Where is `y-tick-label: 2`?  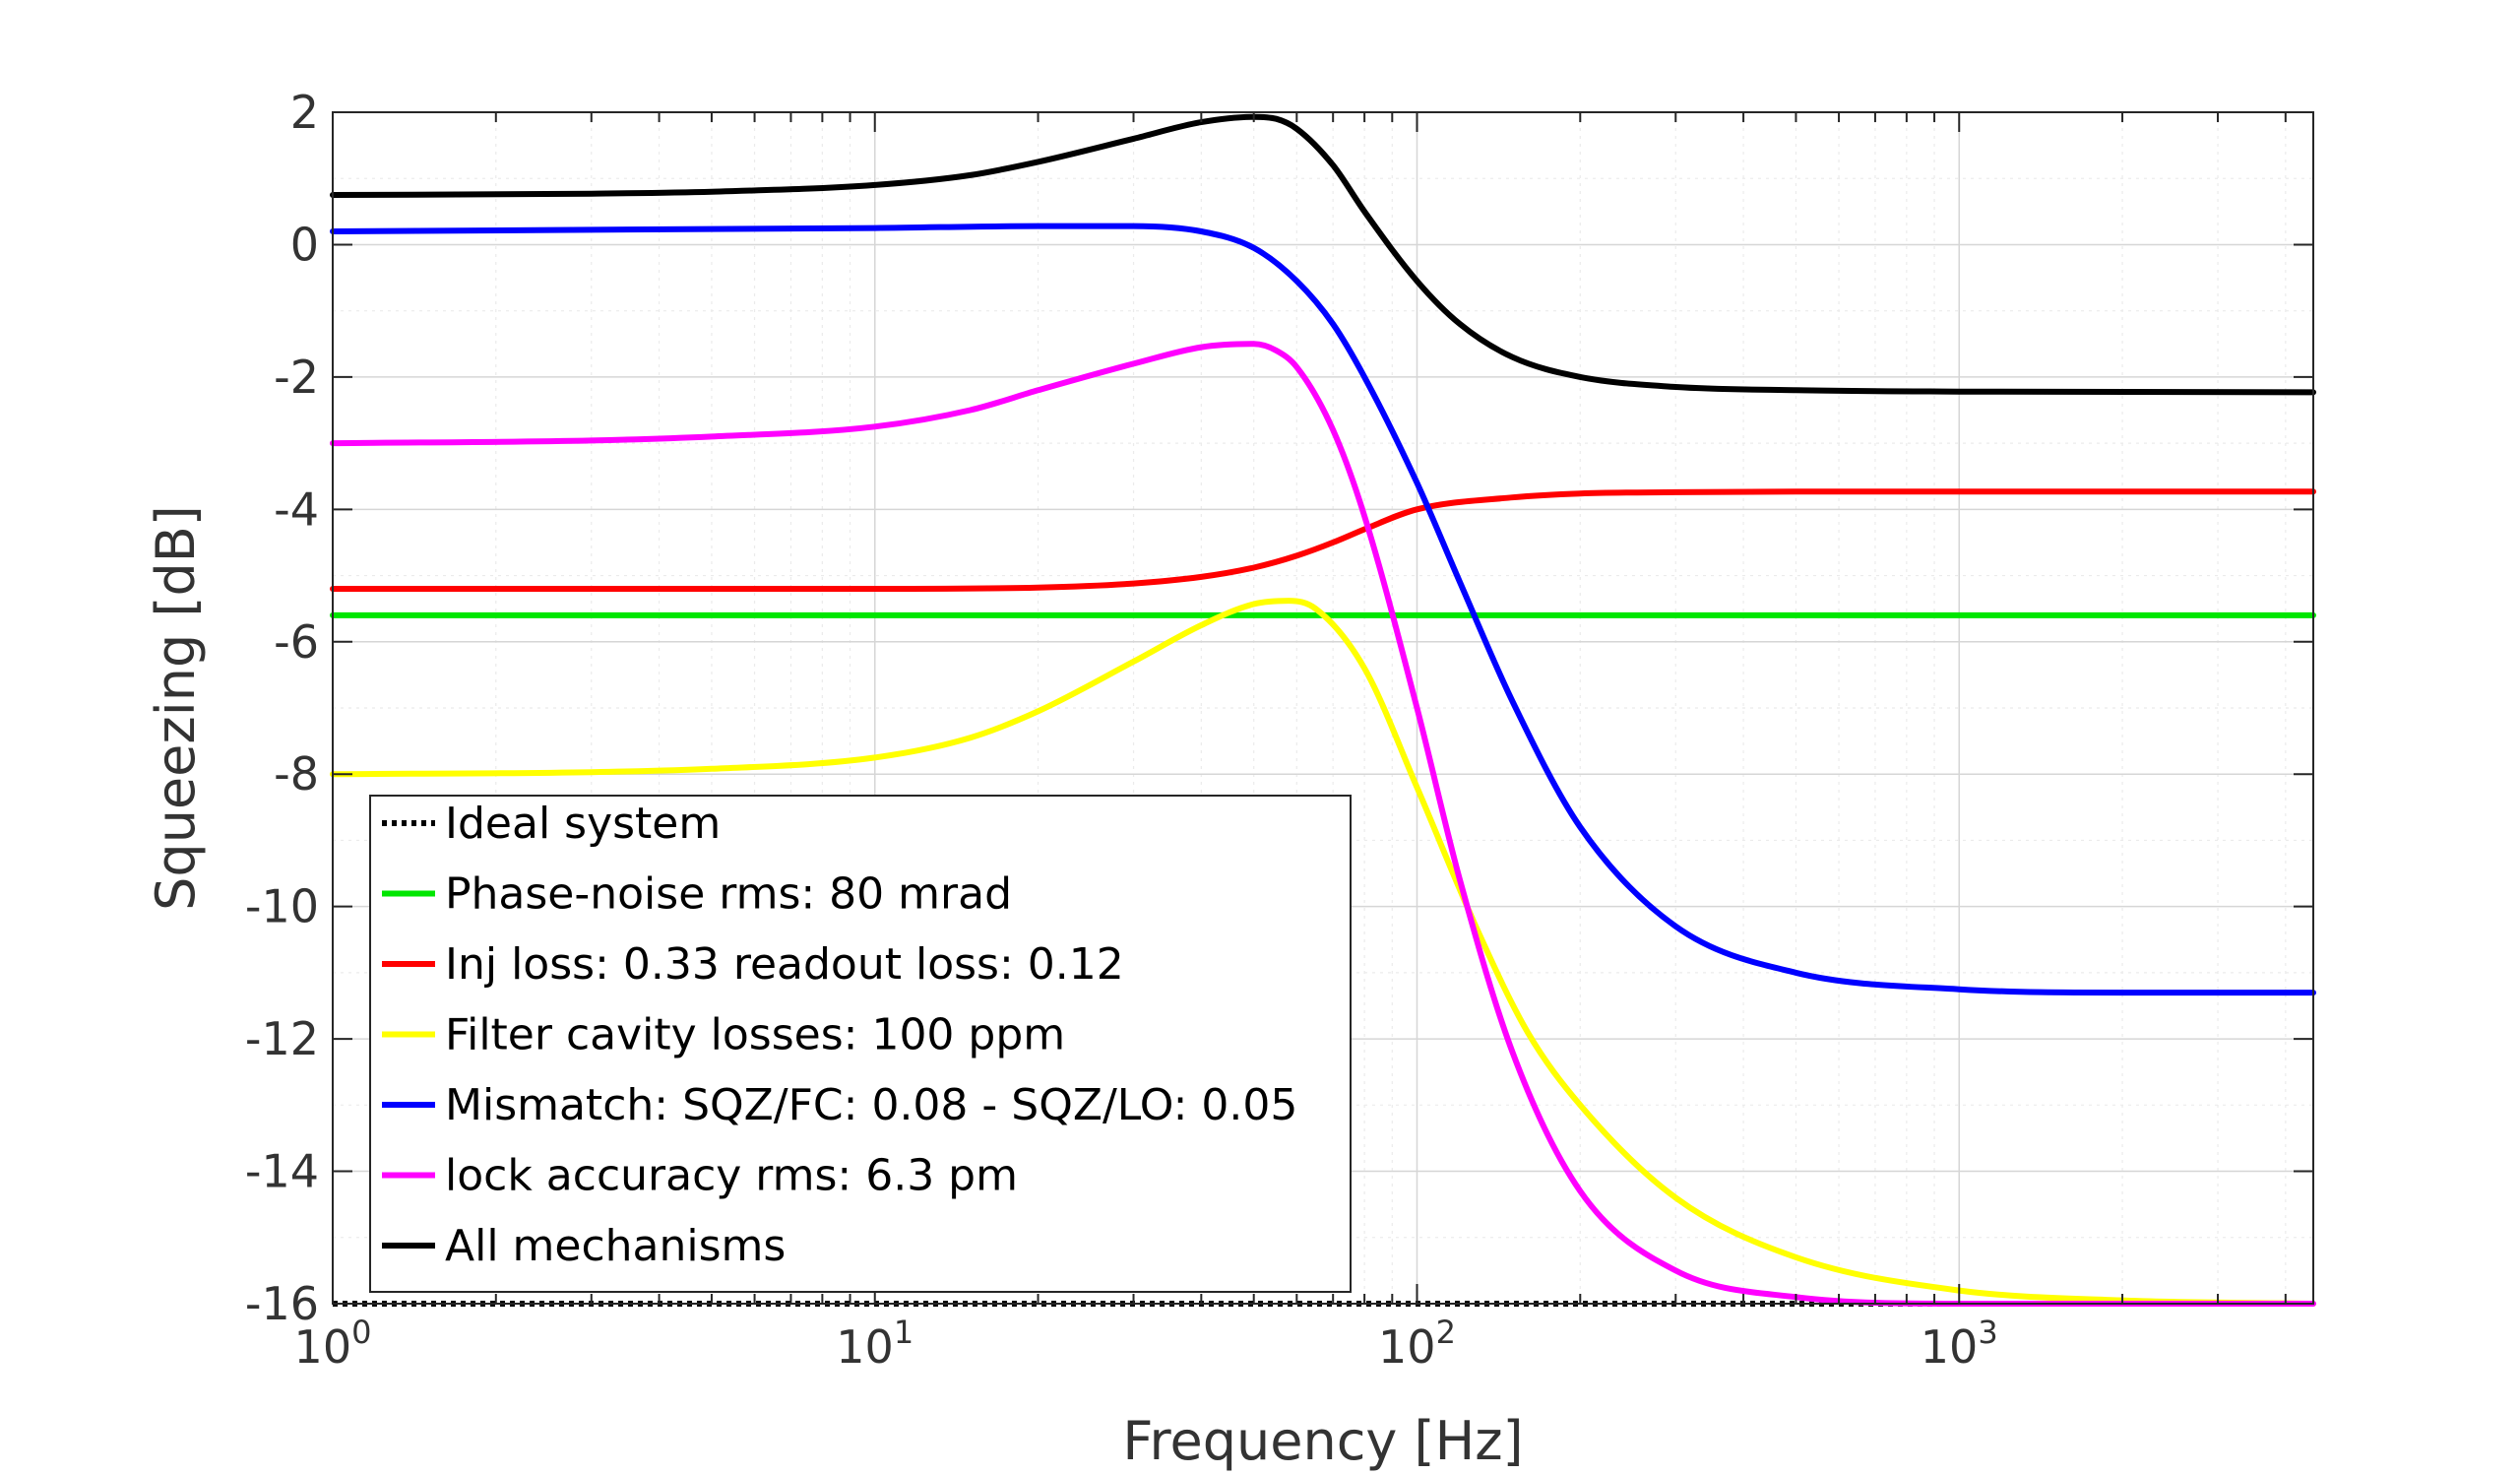 y-tick-label: 2 is located at coordinates (304, 112).